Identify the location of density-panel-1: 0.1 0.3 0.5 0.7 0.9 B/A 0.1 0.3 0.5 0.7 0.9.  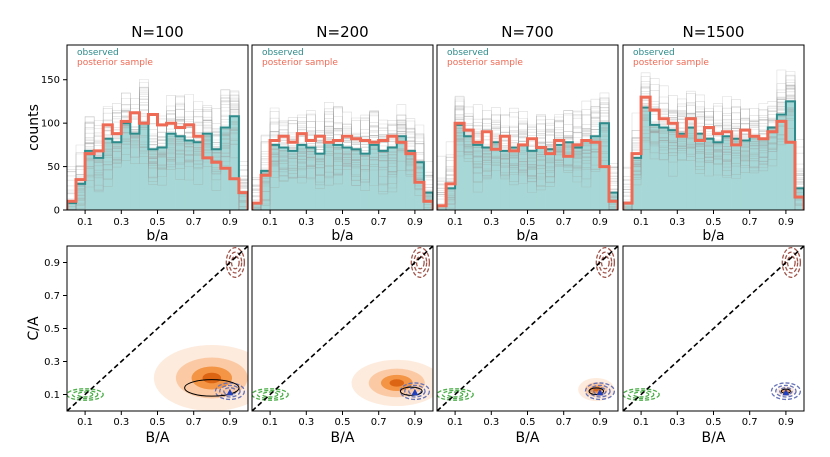
(146, 345).